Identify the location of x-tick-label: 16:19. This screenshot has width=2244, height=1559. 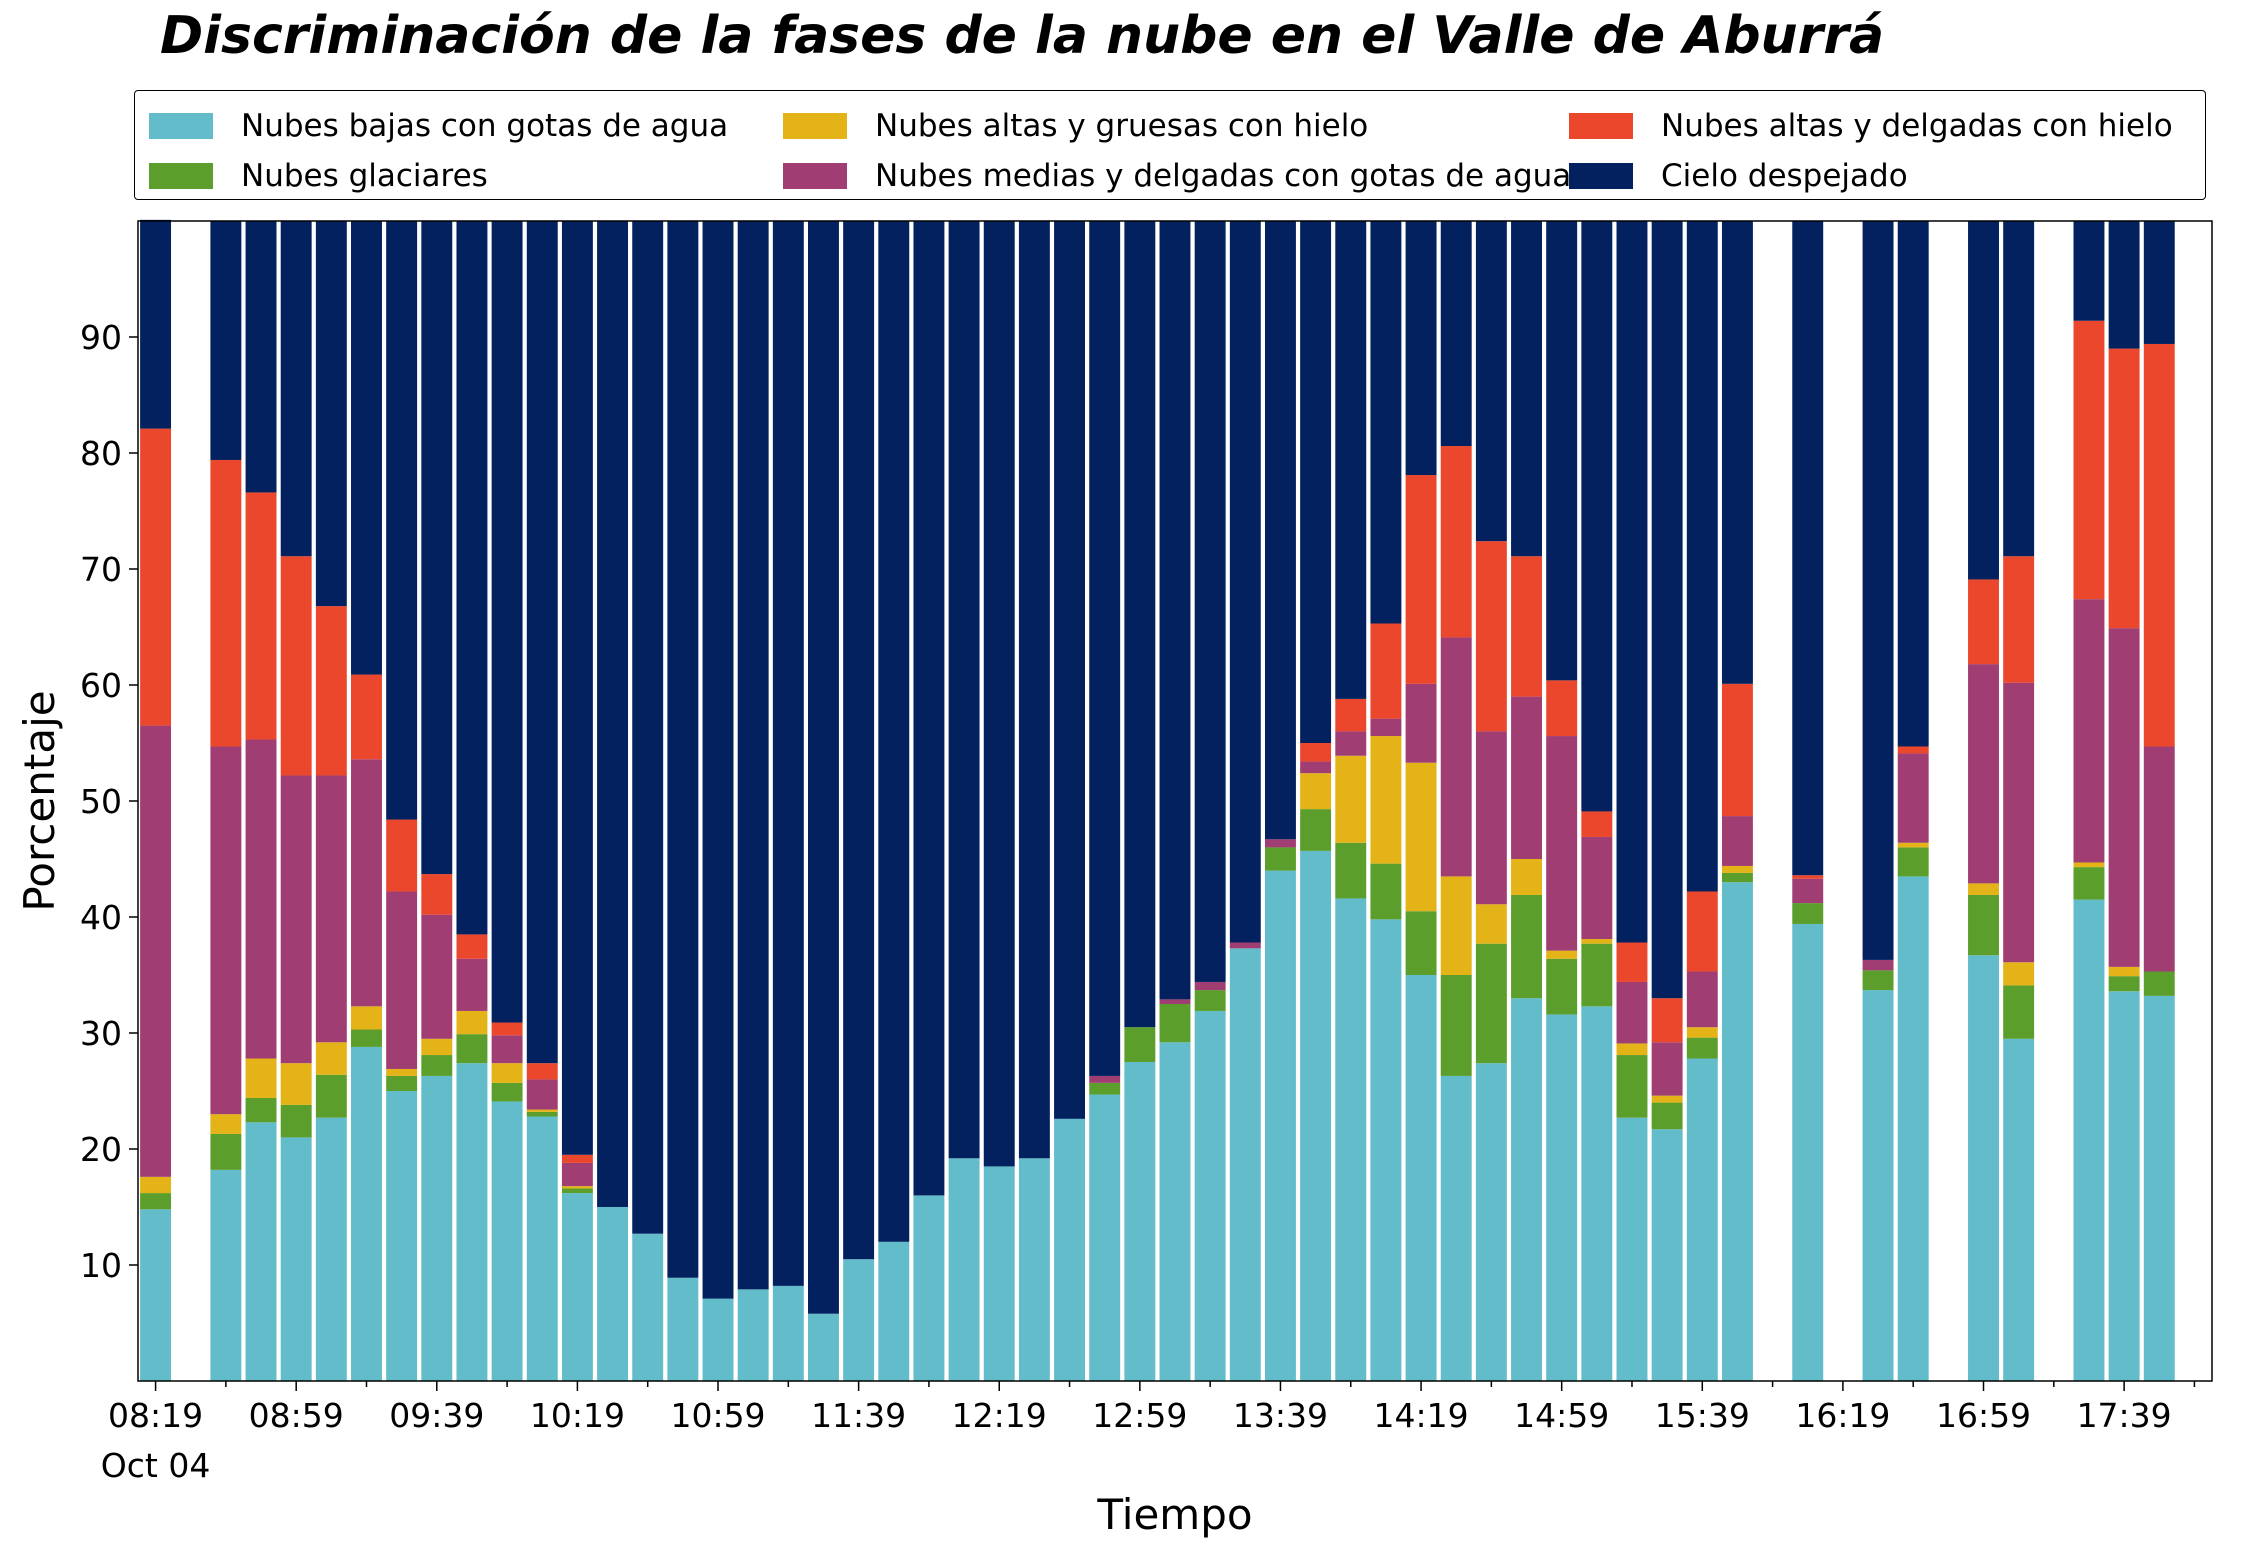
(1842, 1415).